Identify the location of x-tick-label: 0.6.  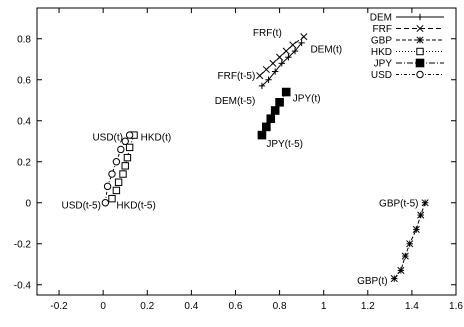
(236, 306).